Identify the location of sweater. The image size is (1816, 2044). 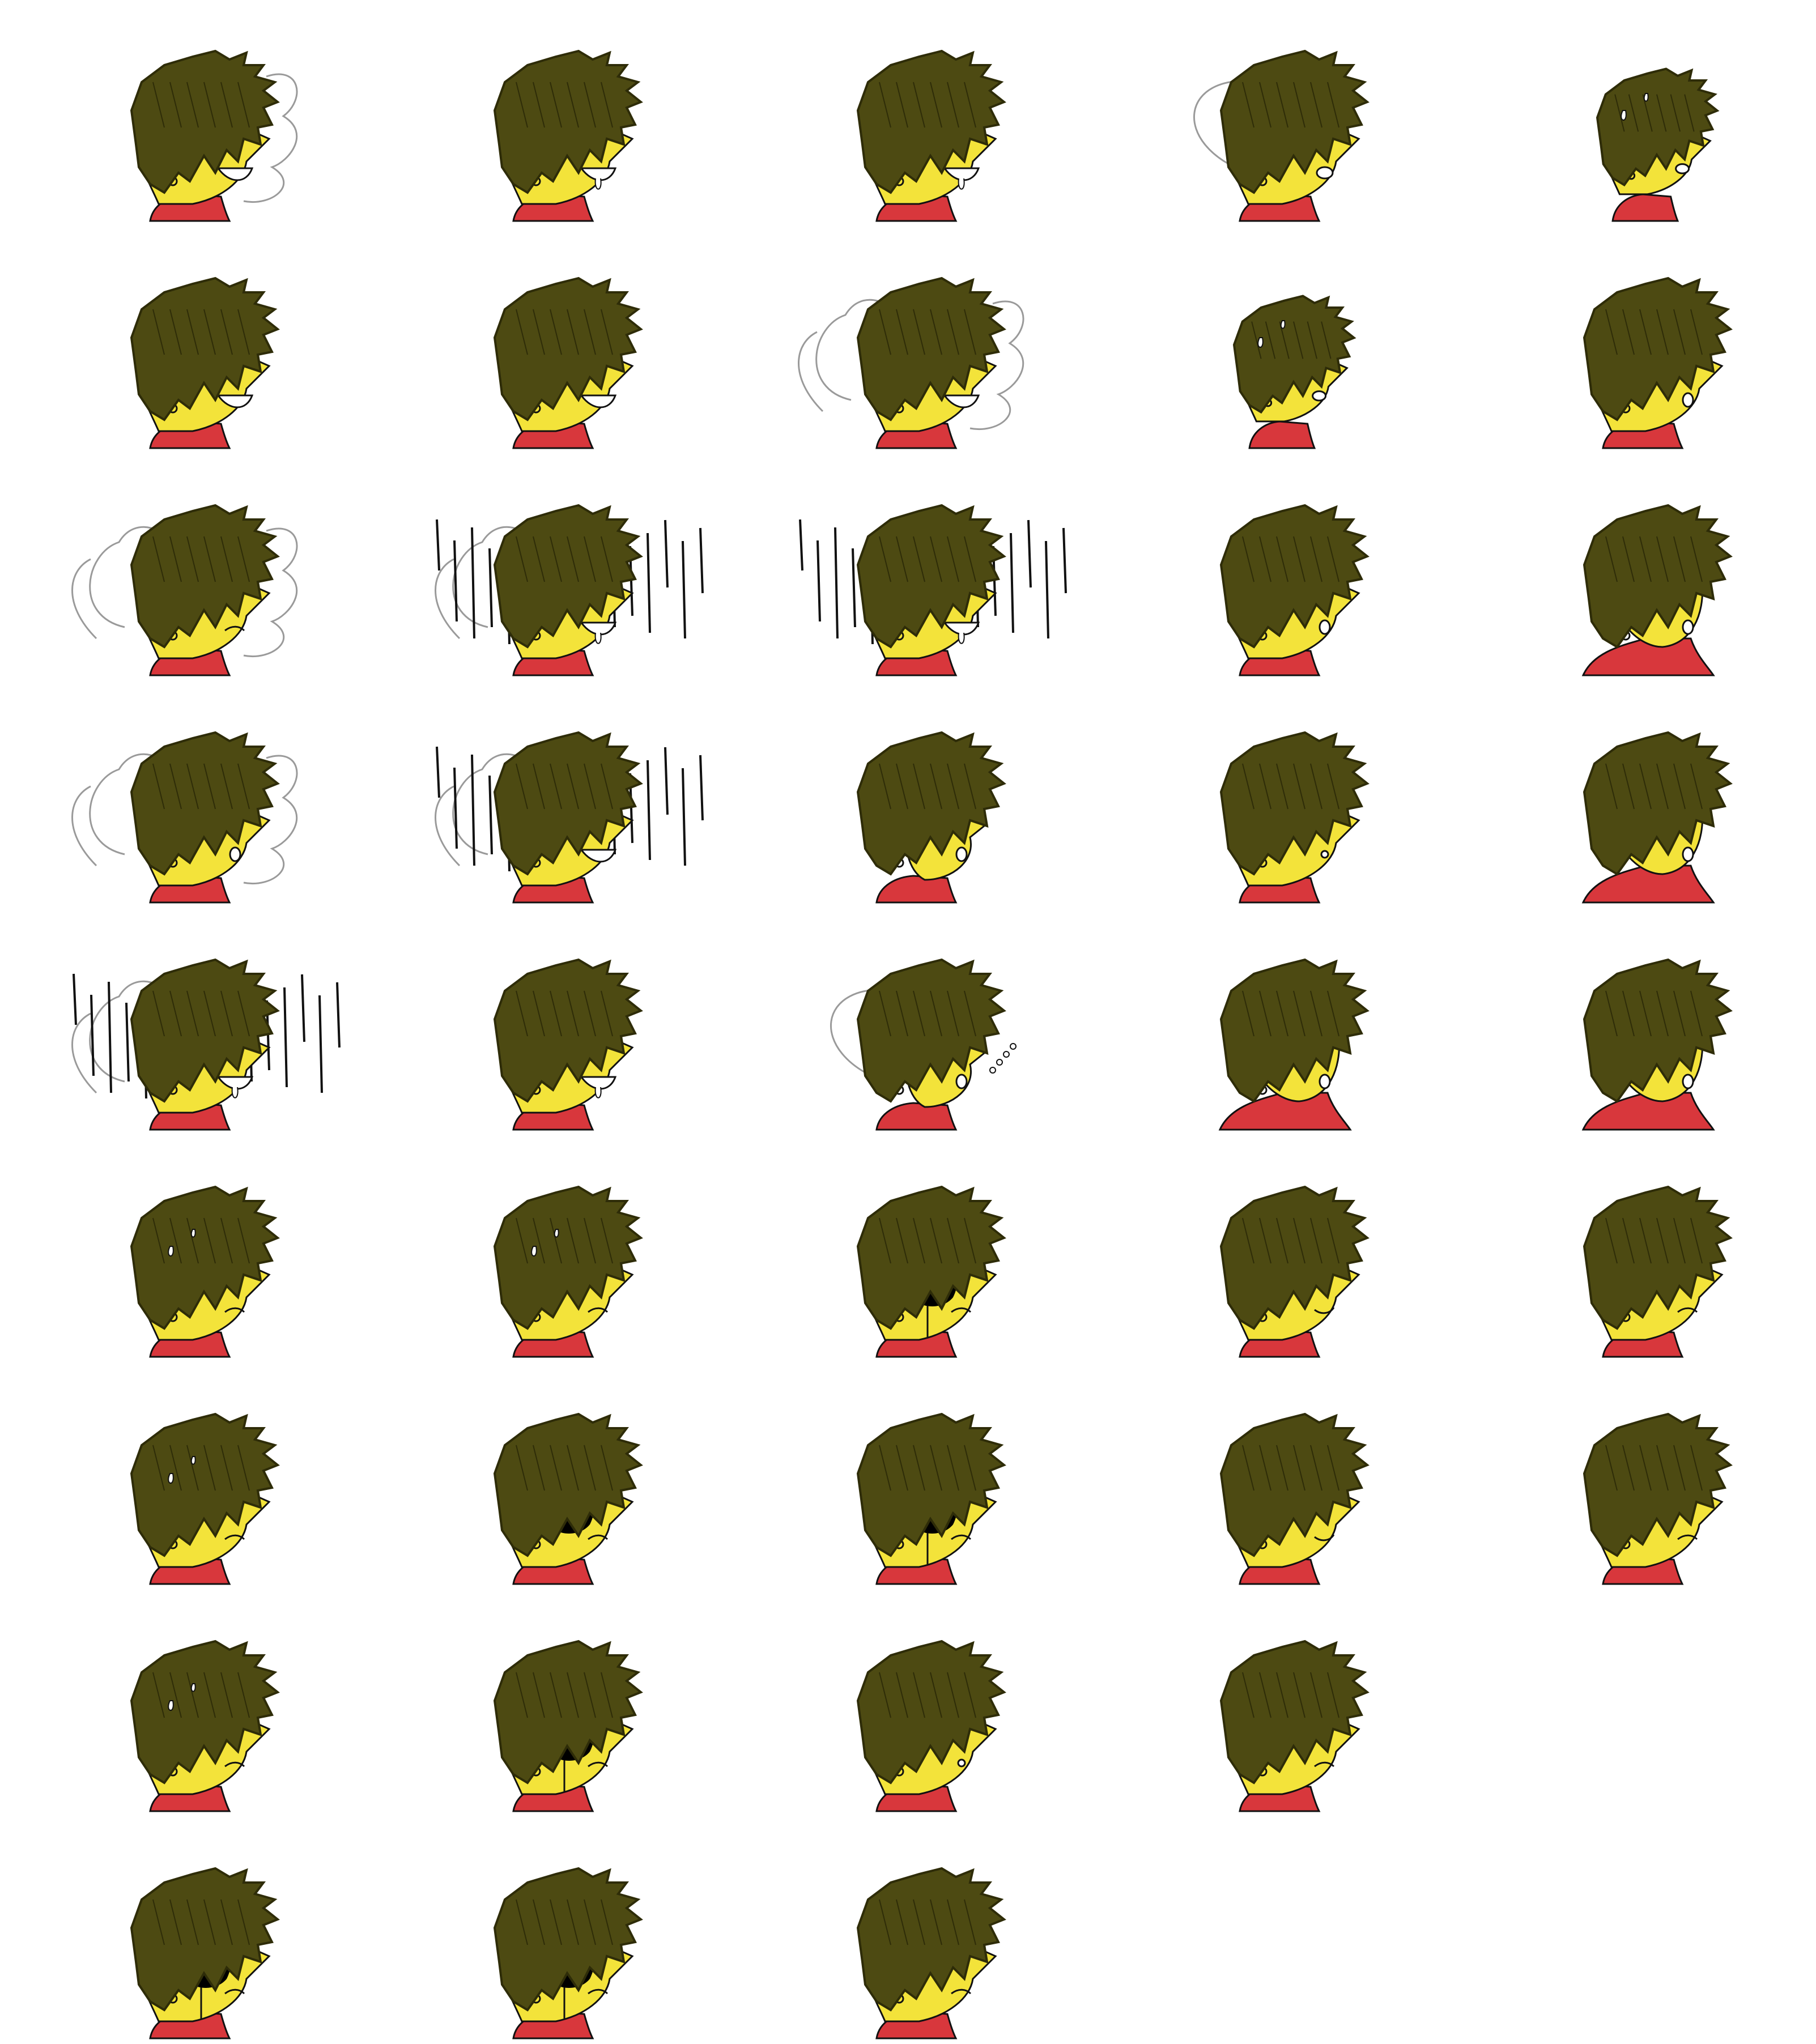
(916, 1116).